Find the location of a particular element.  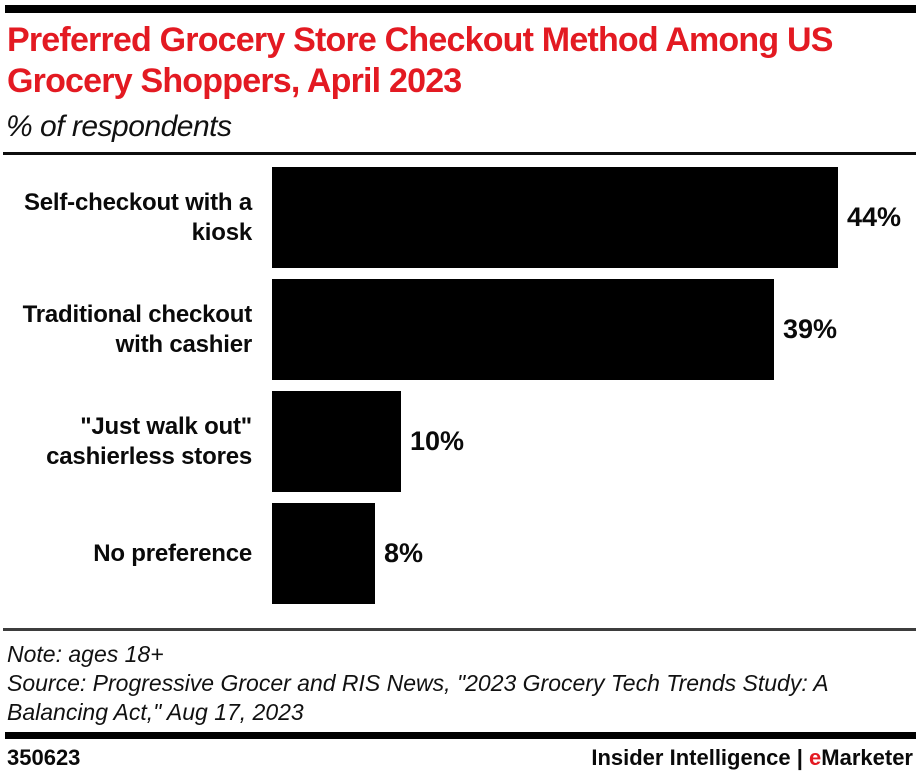

bar-row: No preference 8% is located at coordinates (460, 553).